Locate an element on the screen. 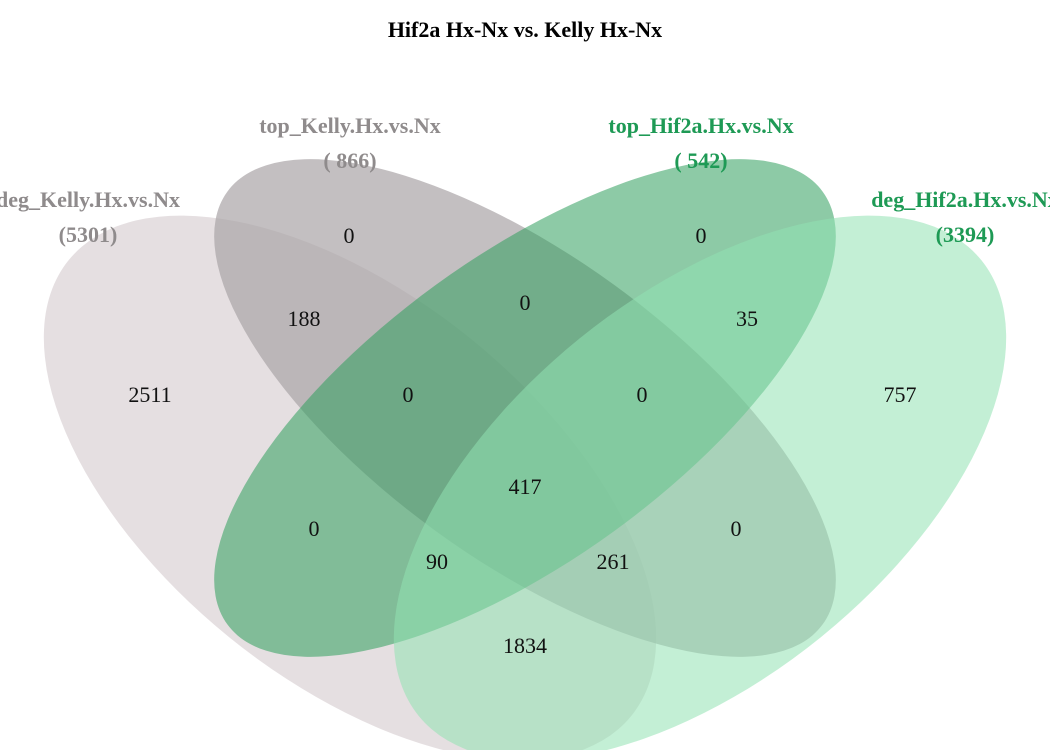 The height and width of the screenshot is (750, 1050). region-count: 188 is located at coordinates (304, 318).